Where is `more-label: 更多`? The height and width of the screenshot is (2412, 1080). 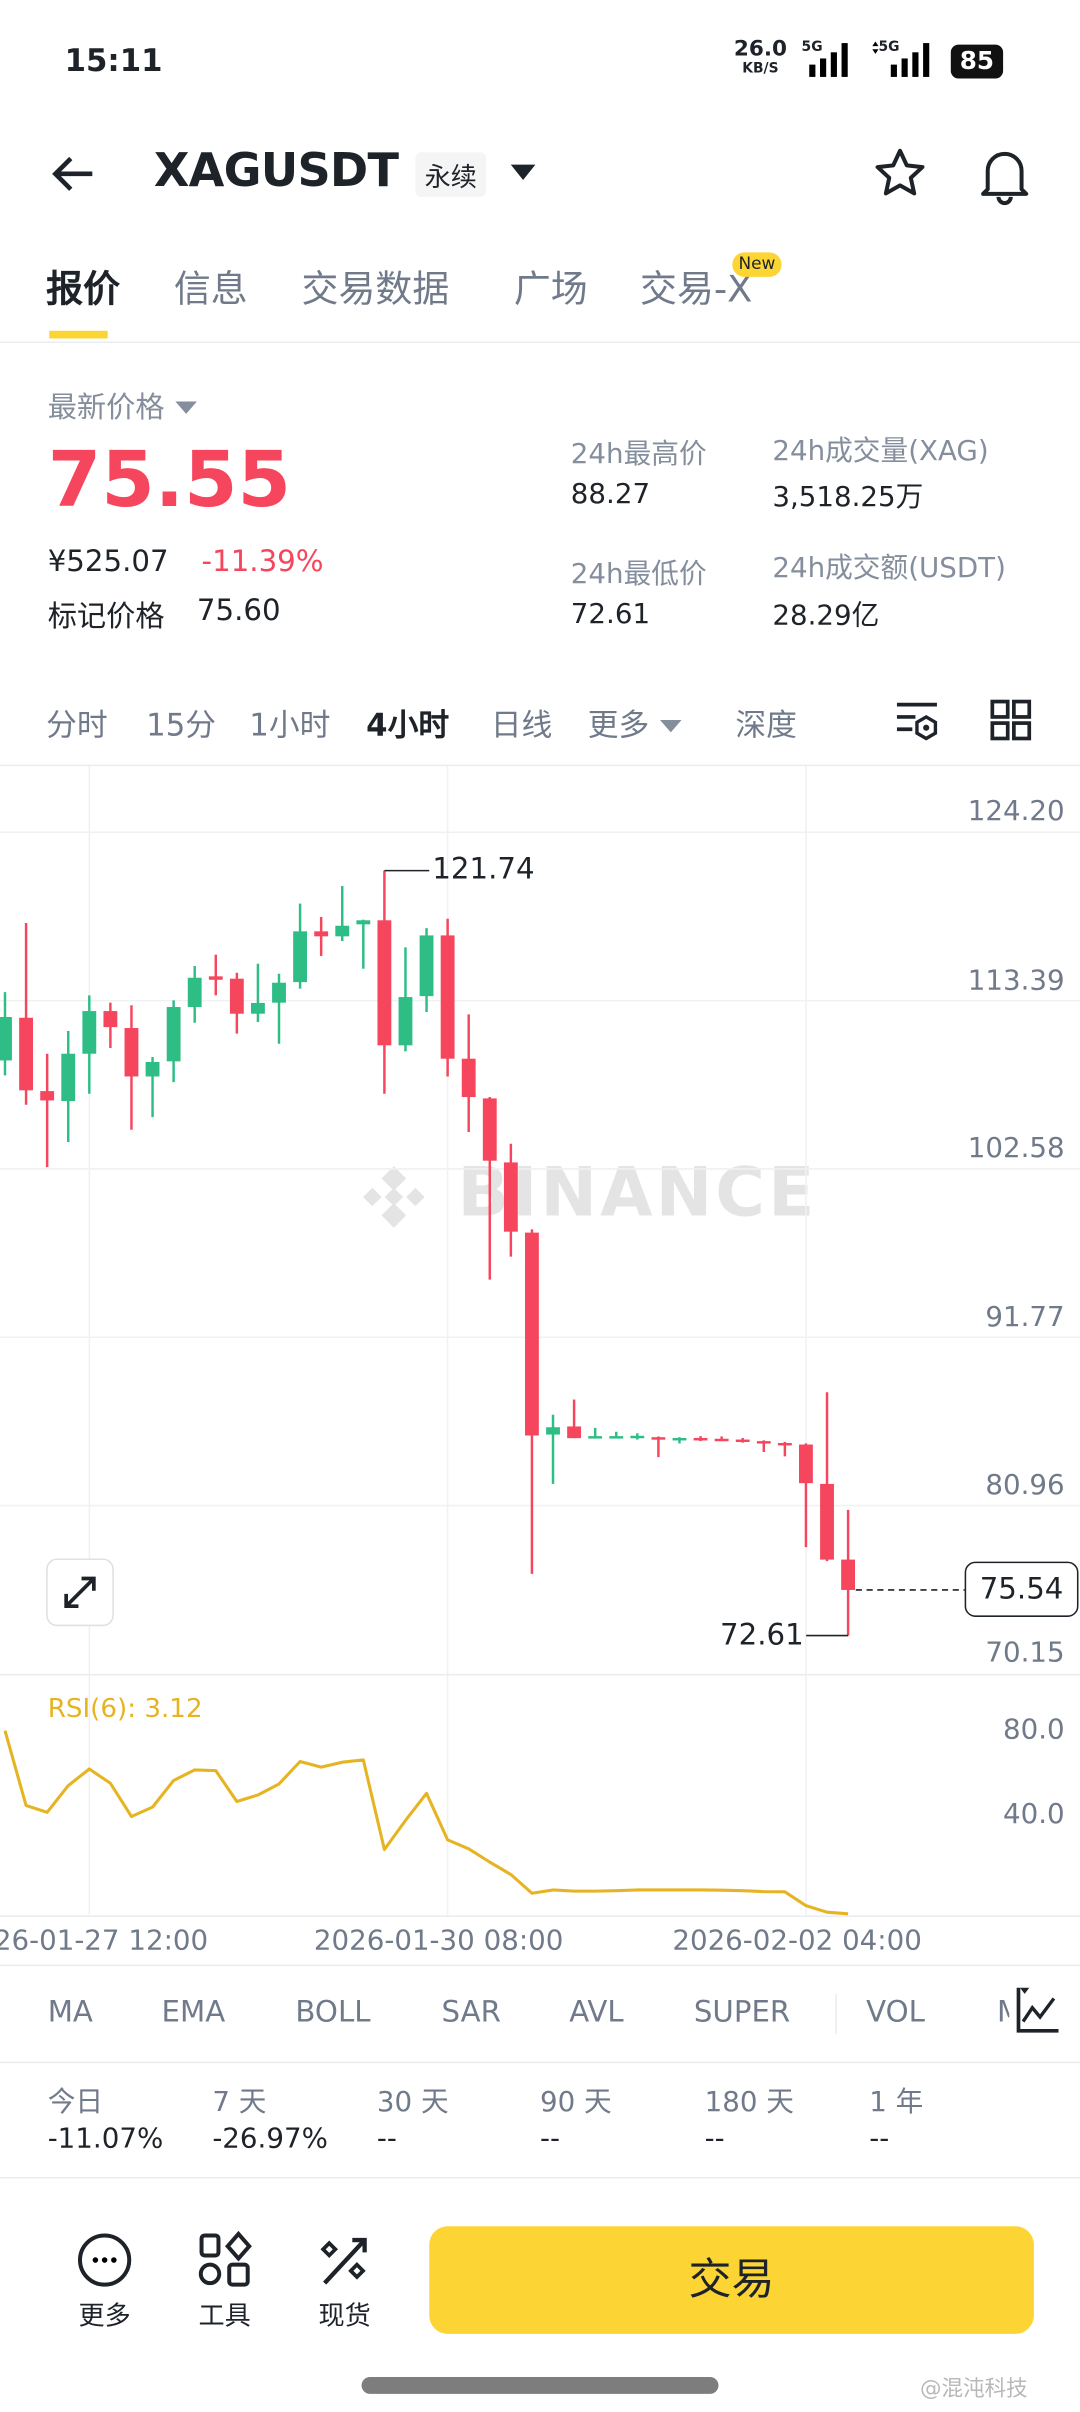 more-label: 更多 is located at coordinates (104, 2317).